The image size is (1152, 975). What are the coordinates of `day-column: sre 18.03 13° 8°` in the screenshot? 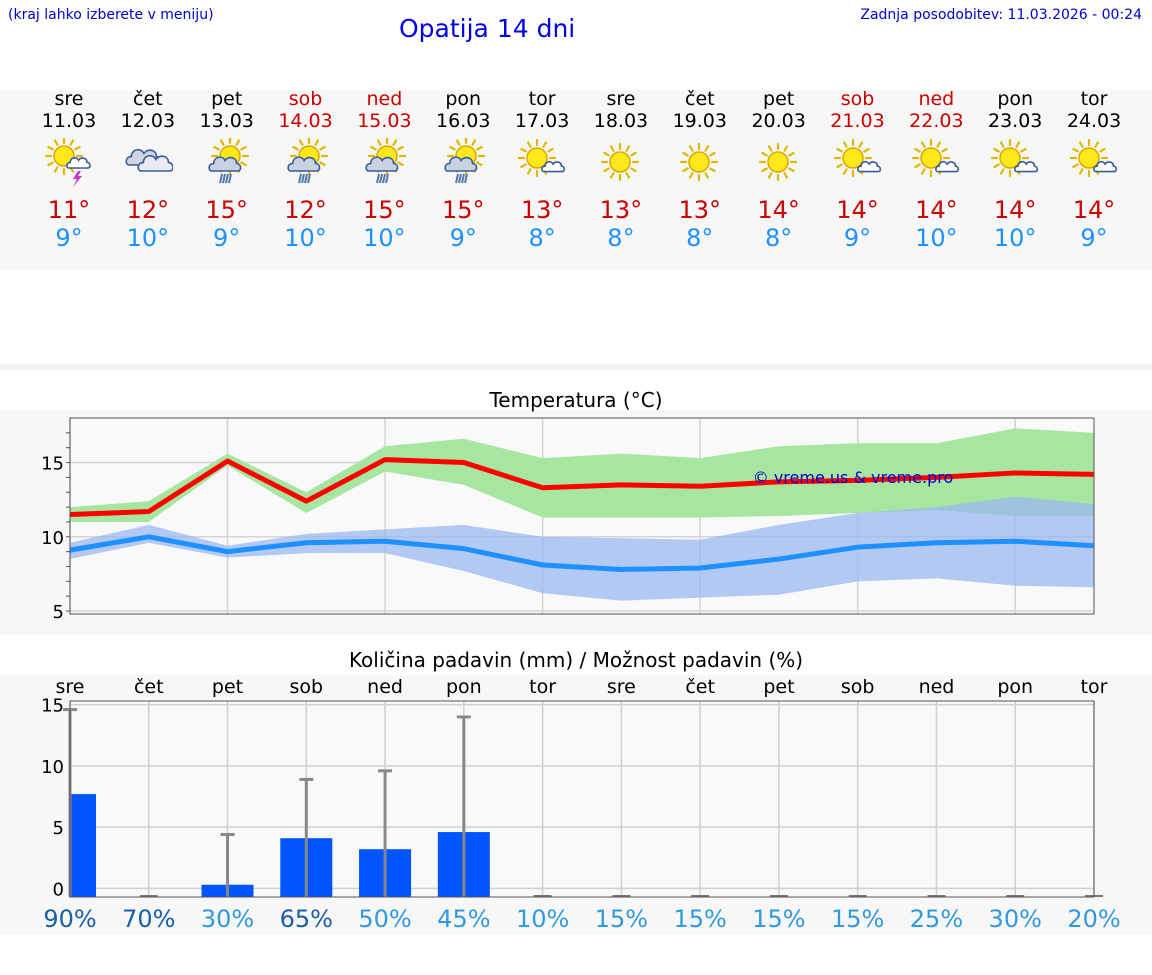 It's located at (621, 170).